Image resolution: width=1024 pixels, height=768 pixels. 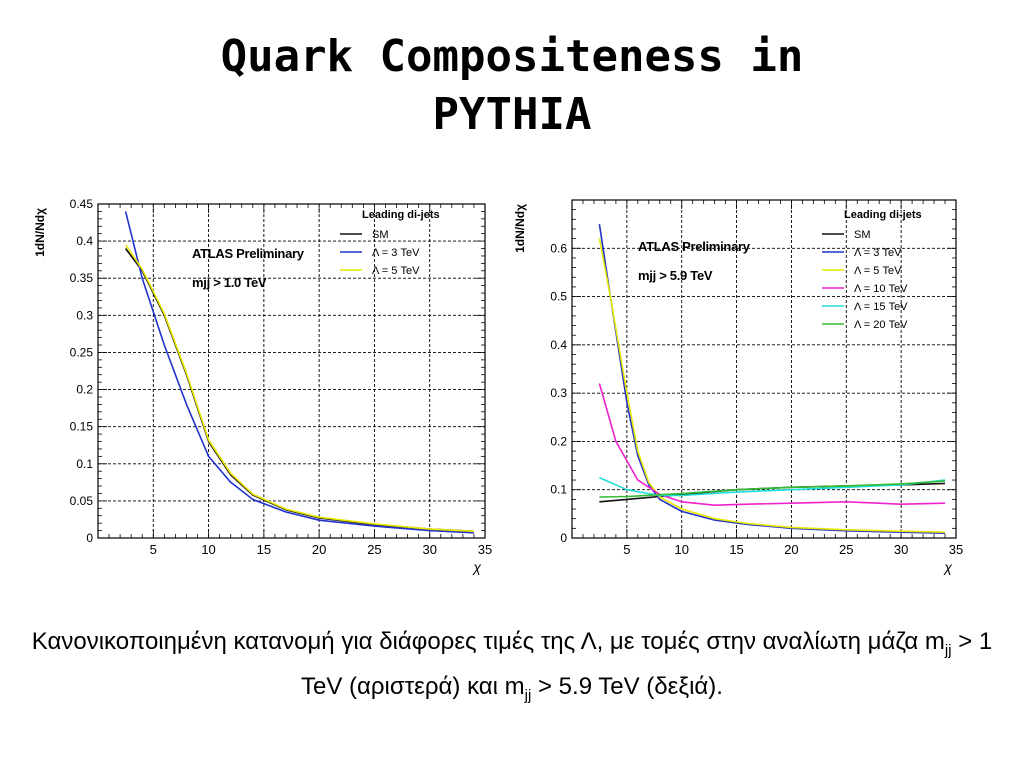 I want to click on caption-sub-1: jj, so click(x=948, y=650).